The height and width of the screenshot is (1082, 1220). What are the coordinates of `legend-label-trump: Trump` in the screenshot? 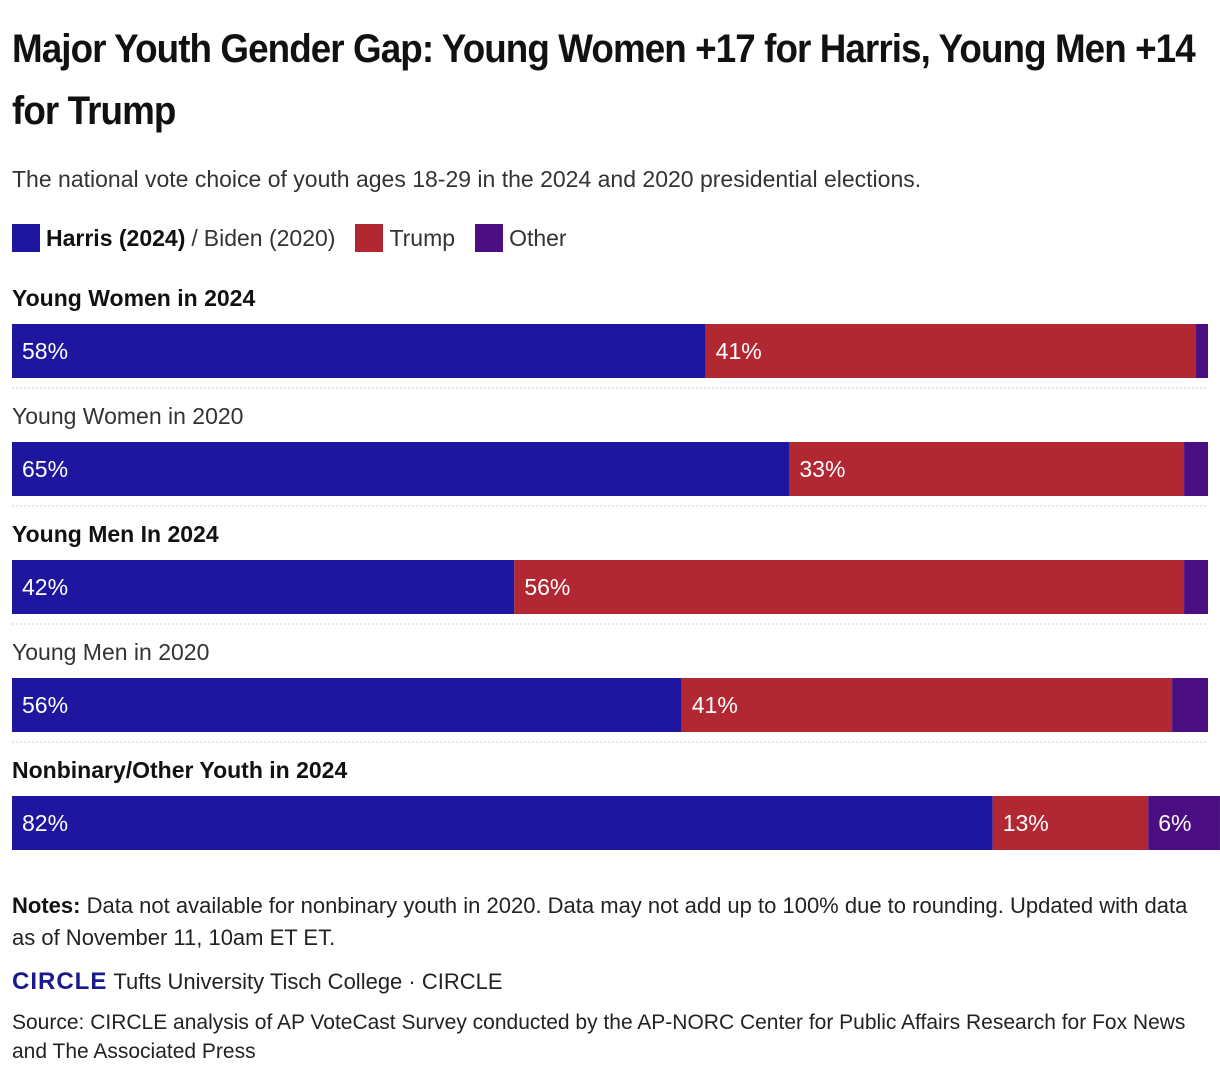 It's located at (422, 237).